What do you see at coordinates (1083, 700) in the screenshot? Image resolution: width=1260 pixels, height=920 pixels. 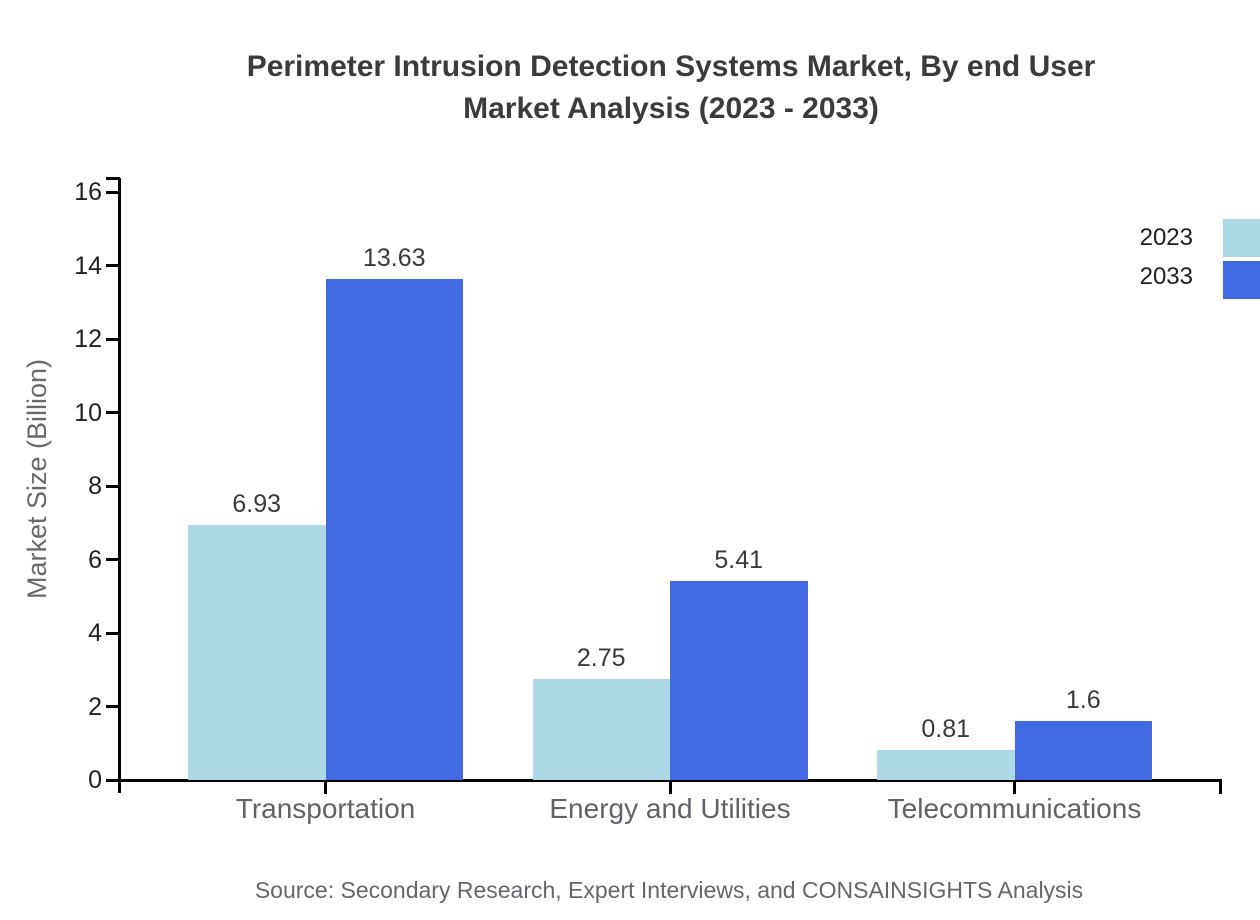 I see `bar-value-label: 1.6` at bounding box center [1083, 700].